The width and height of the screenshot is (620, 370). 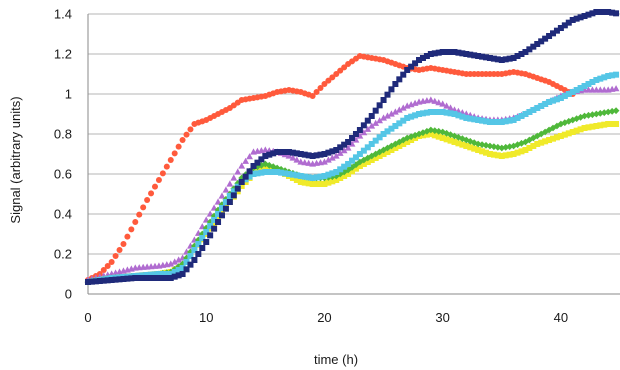 What do you see at coordinates (336, 359) in the screenshot?
I see `x-axis-title: time (h)` at bounding box center [336, 359].